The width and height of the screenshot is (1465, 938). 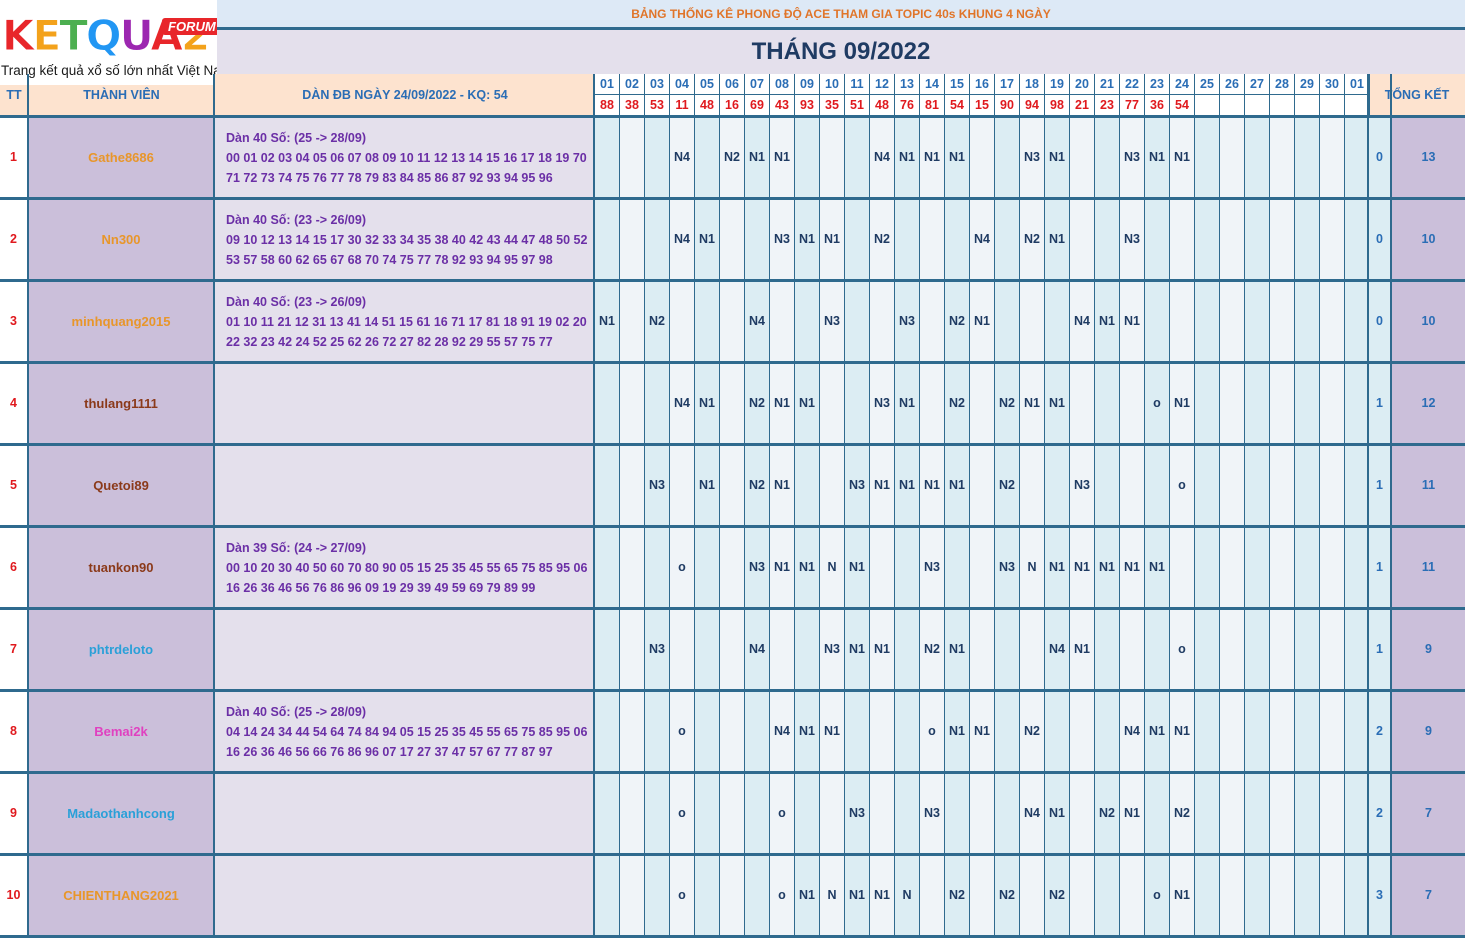 What do you see at coordinates (732, 895) in the screenshot?
I see `table-row: 10 CHIENTHANG2021 o o N1 N N1 N1 N N2 N2 N2 o N1 3 7` at bounding box center [732, 895].